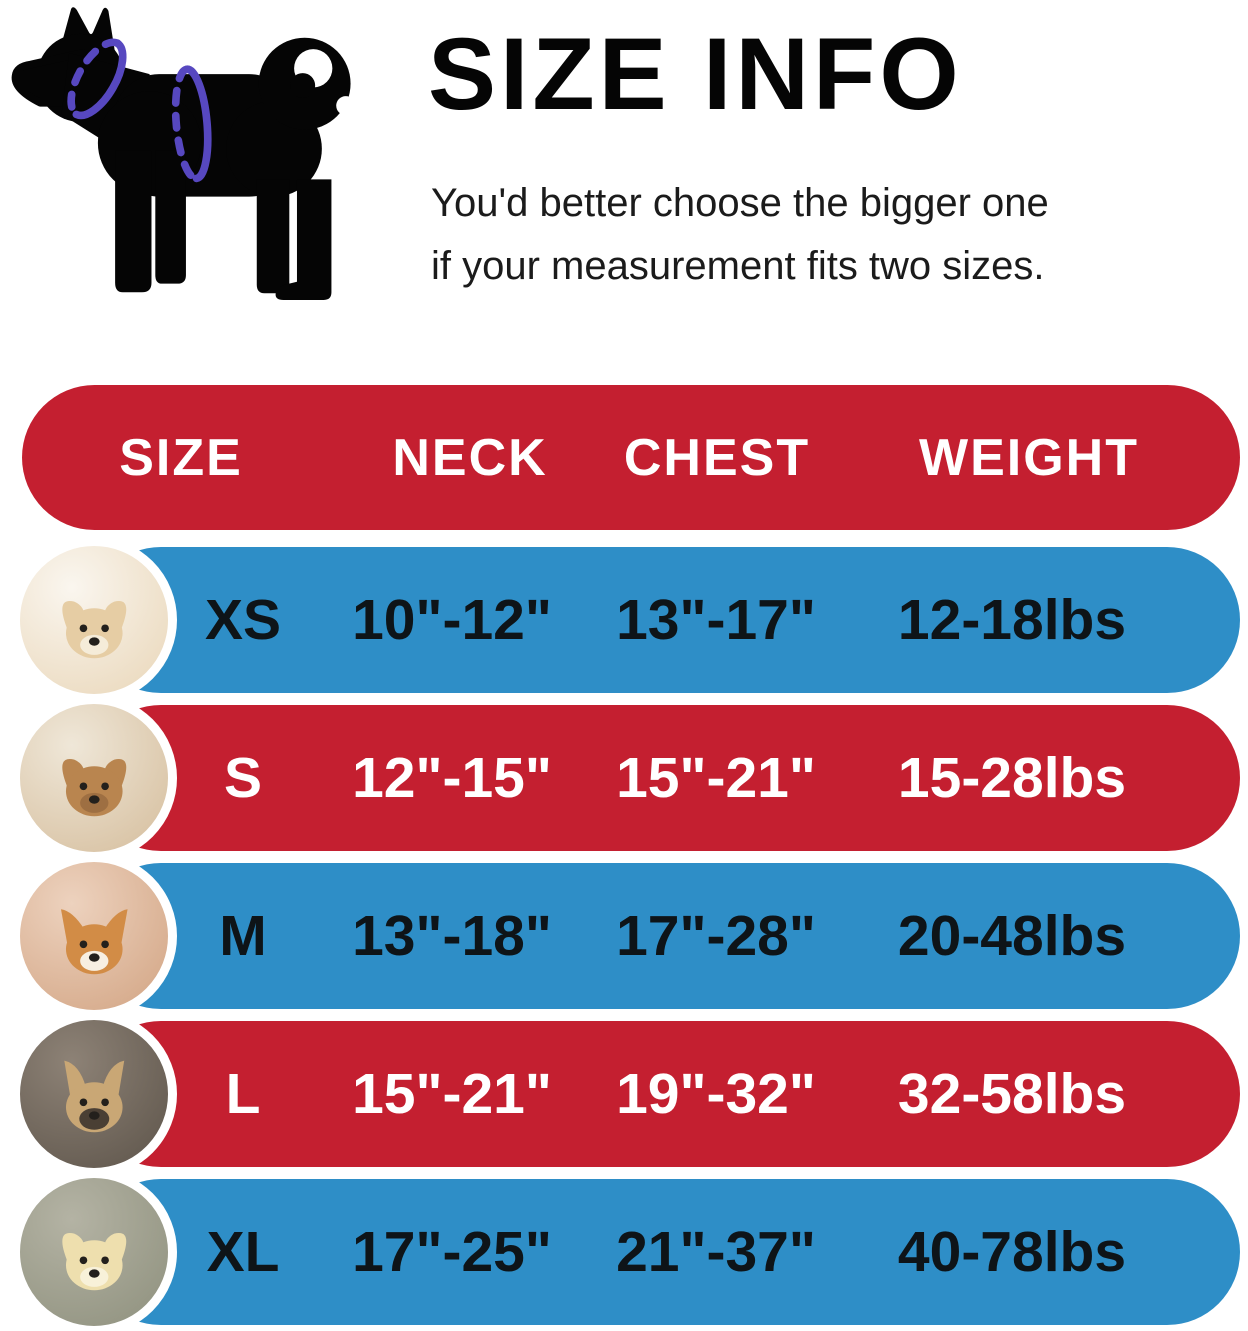 The height and width of the screenshot is (1331, 1248). What do you see at coordinates (452, 778) in the screenshot?
I see `neck-cell: 12"-15"` at bounding box center [452, 778].